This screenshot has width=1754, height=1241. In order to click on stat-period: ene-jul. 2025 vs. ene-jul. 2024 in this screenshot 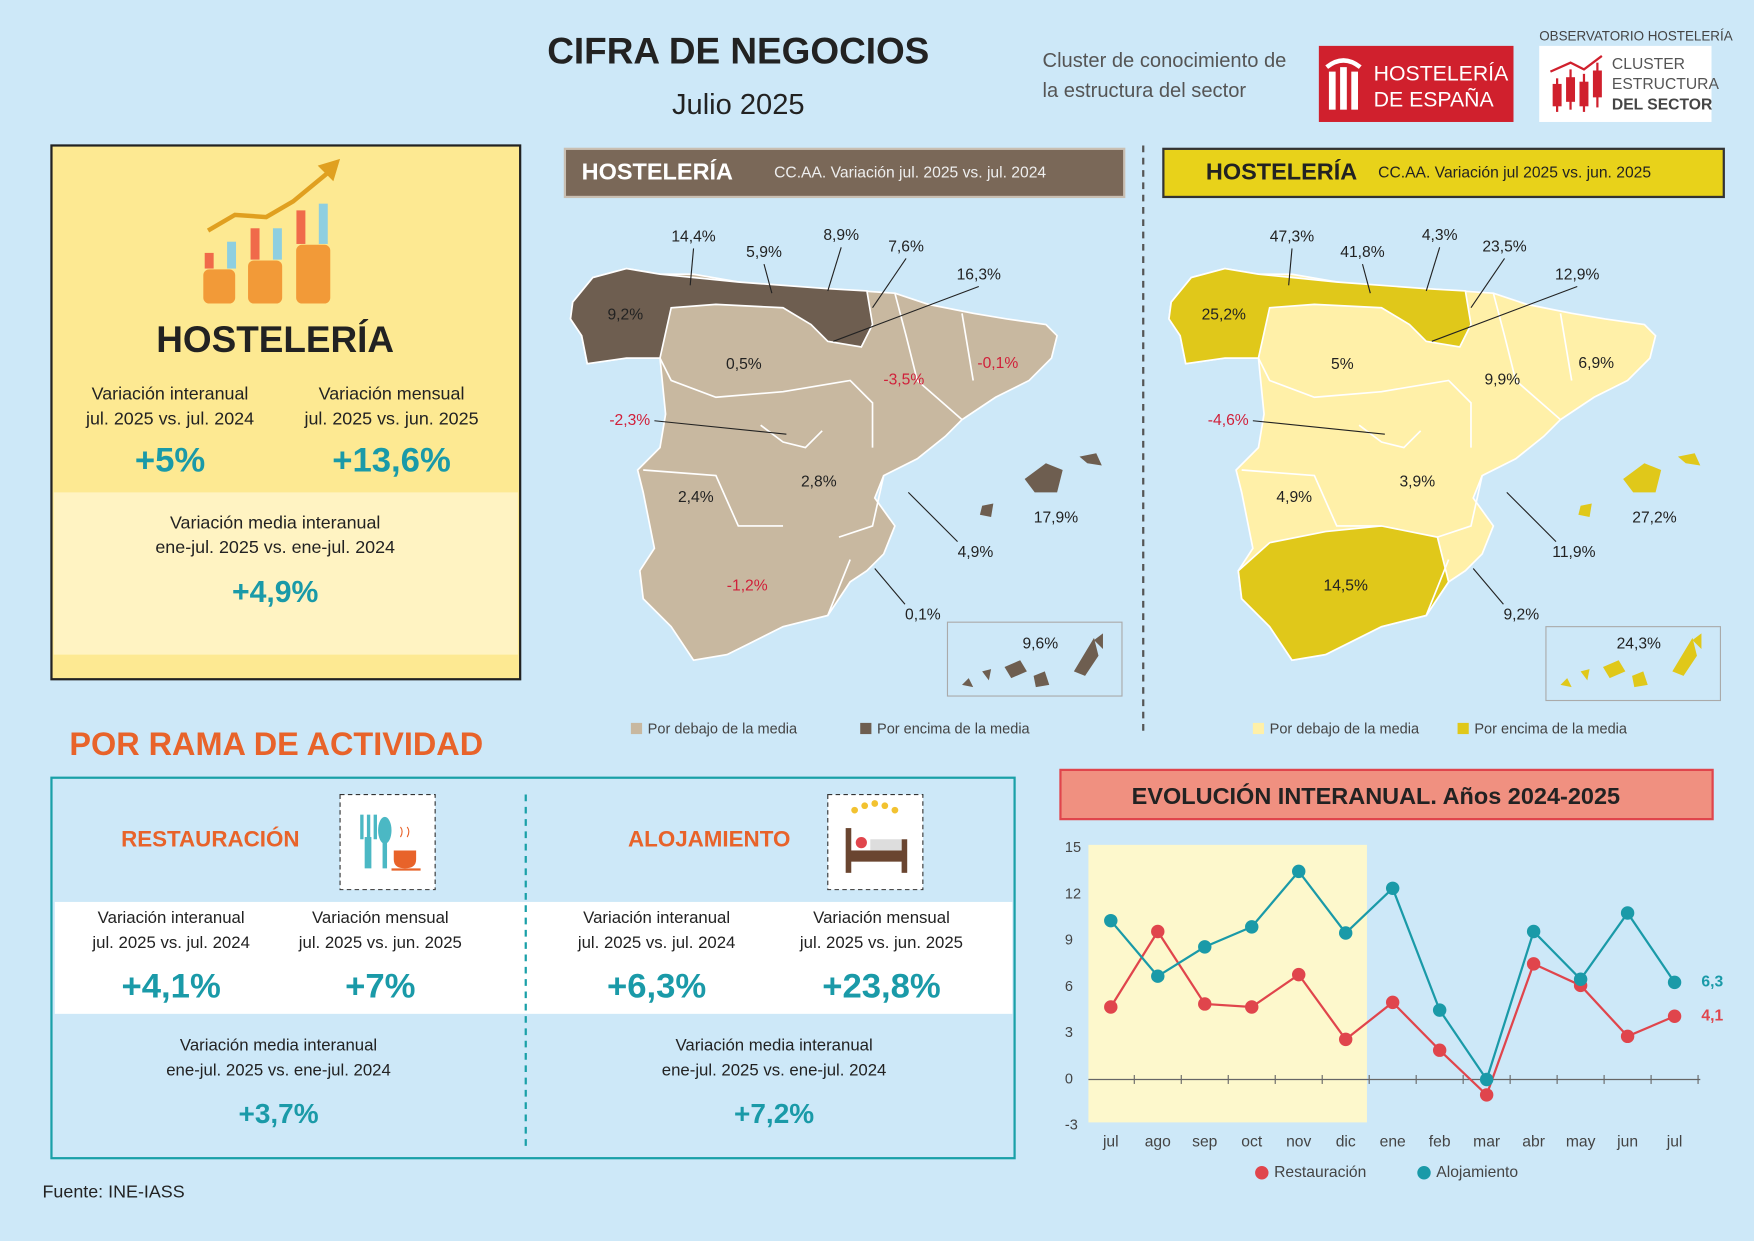, I will do `click(774, 1069)`.